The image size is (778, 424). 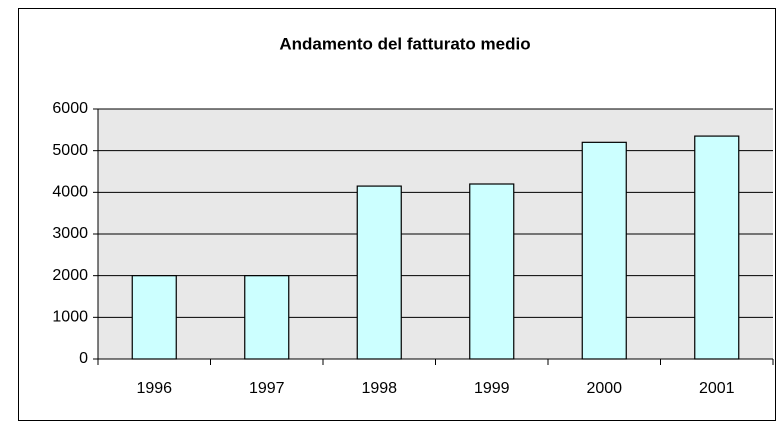 I want to click on chart-title: Andamento del fatturato medio, so click(x=404, y=43).